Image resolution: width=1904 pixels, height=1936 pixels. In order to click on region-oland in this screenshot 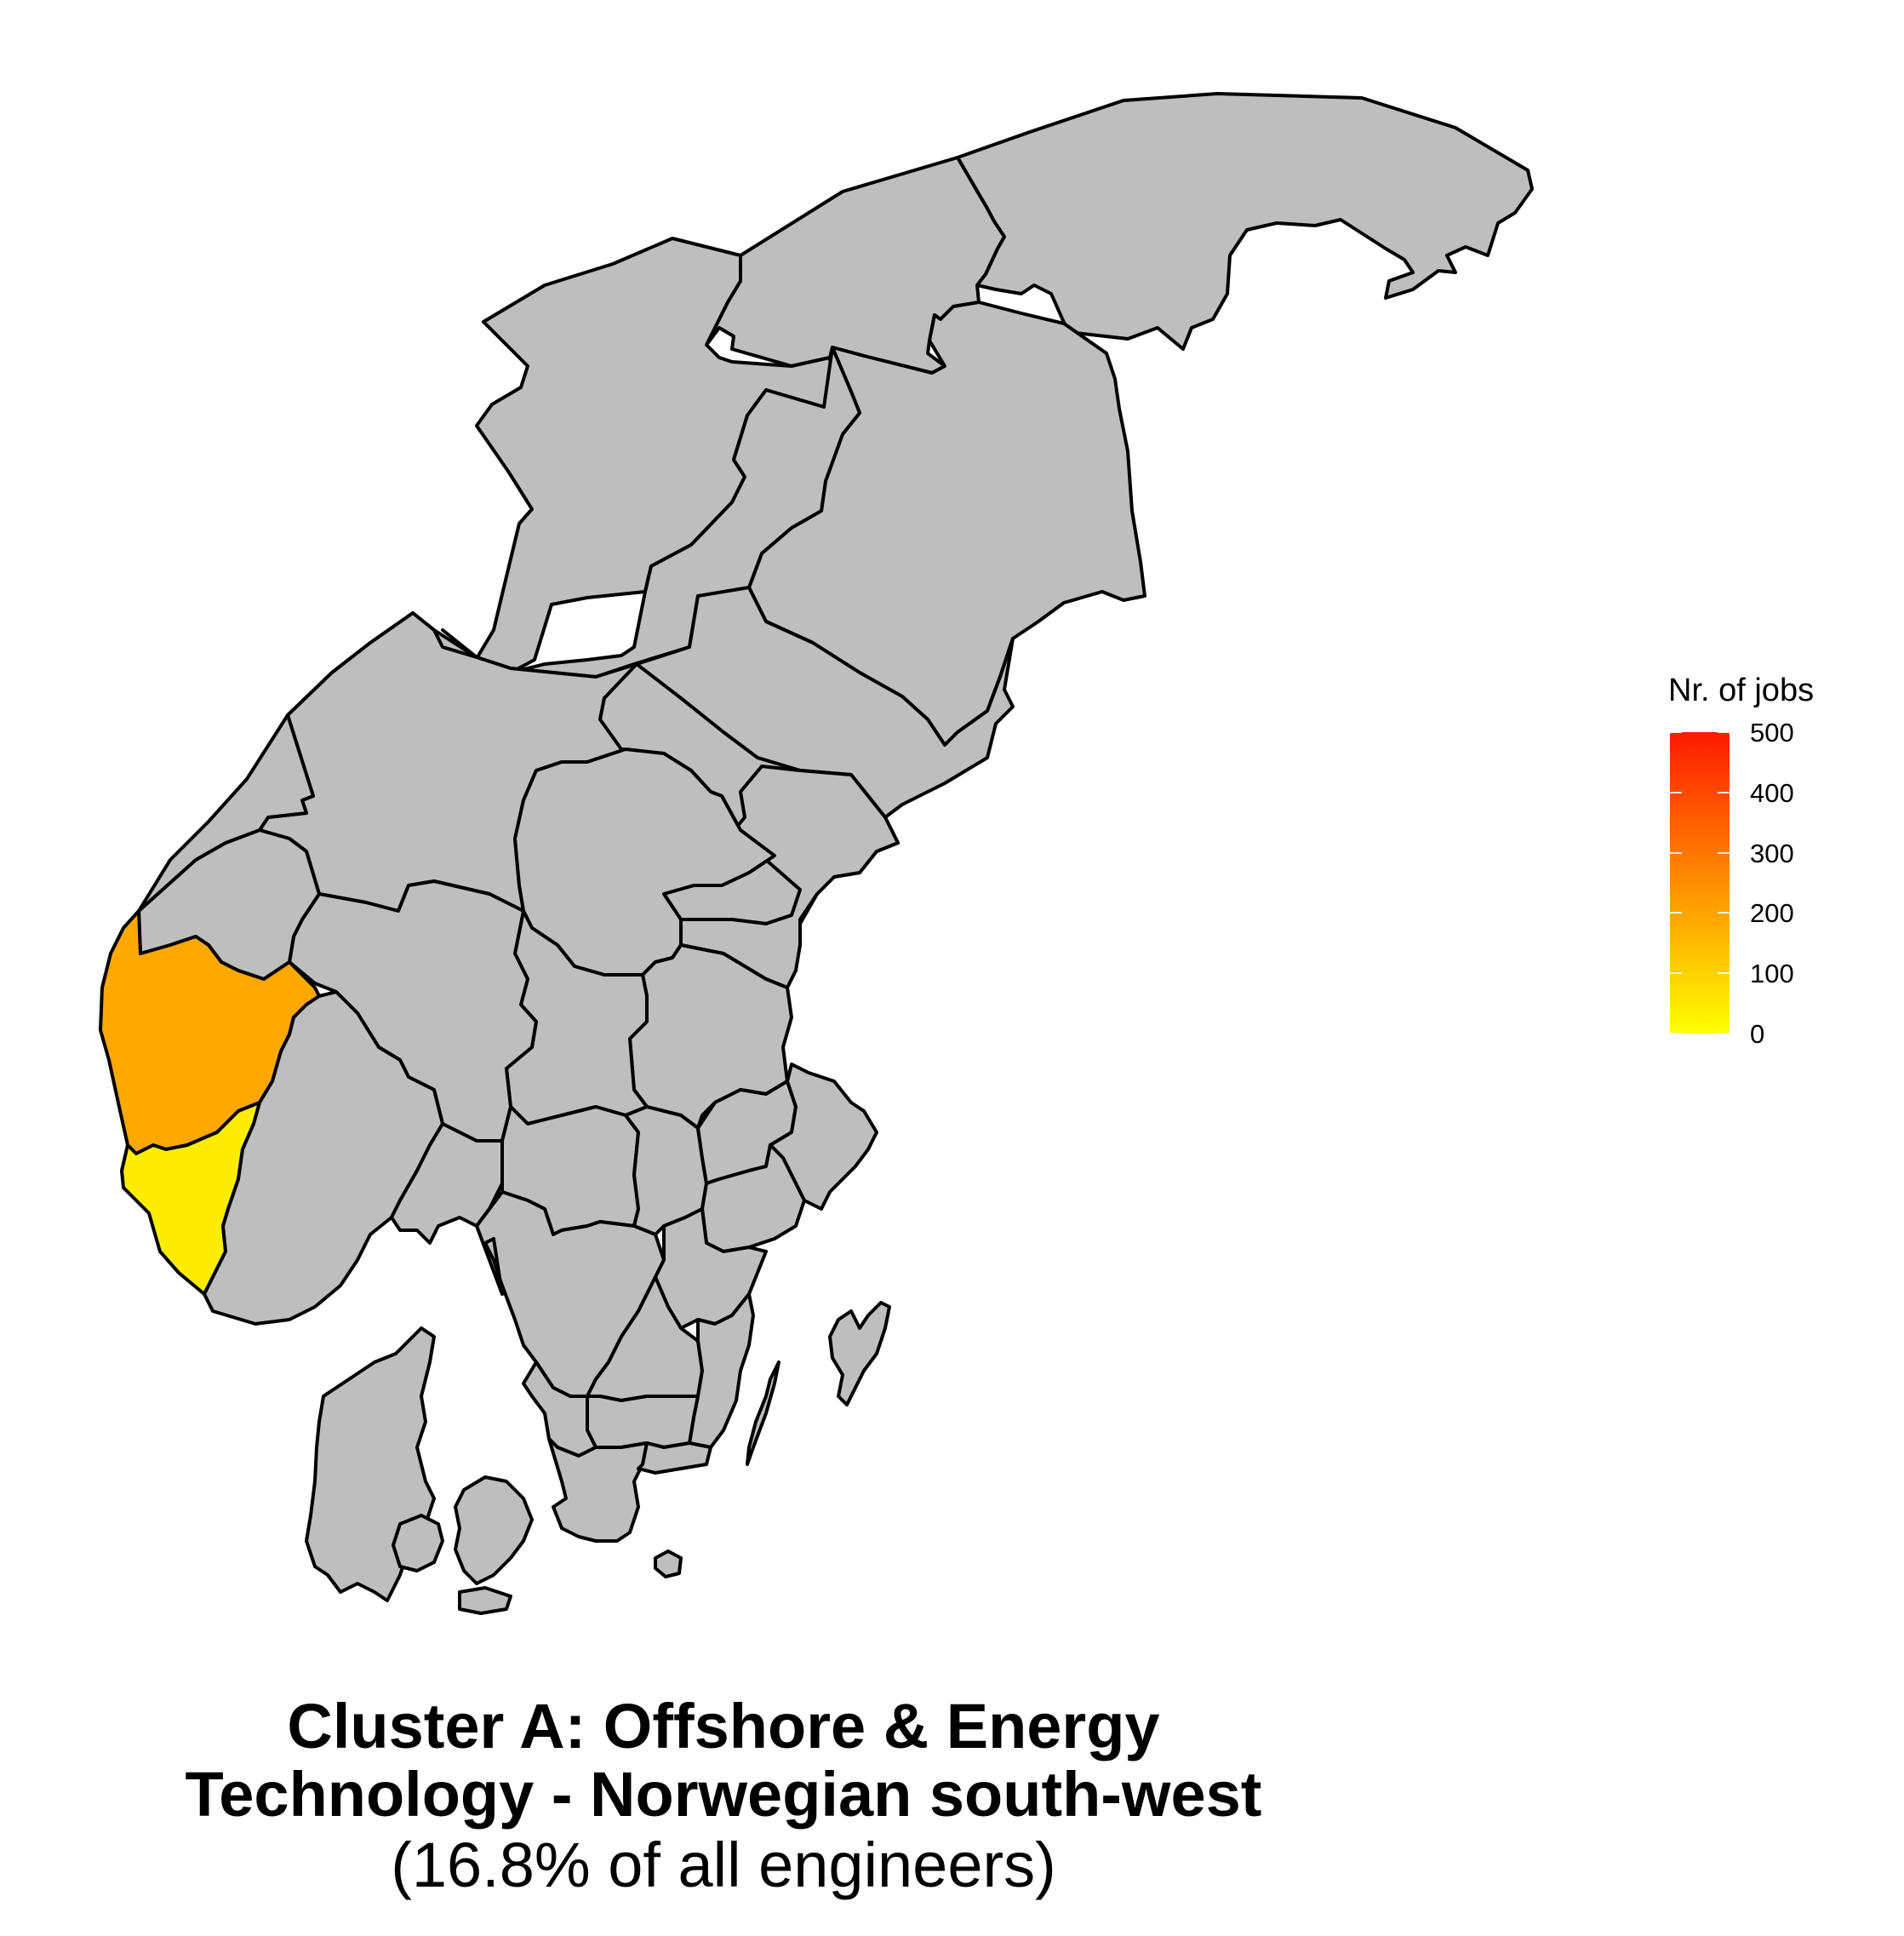, I will do `click(763, 1413)`.